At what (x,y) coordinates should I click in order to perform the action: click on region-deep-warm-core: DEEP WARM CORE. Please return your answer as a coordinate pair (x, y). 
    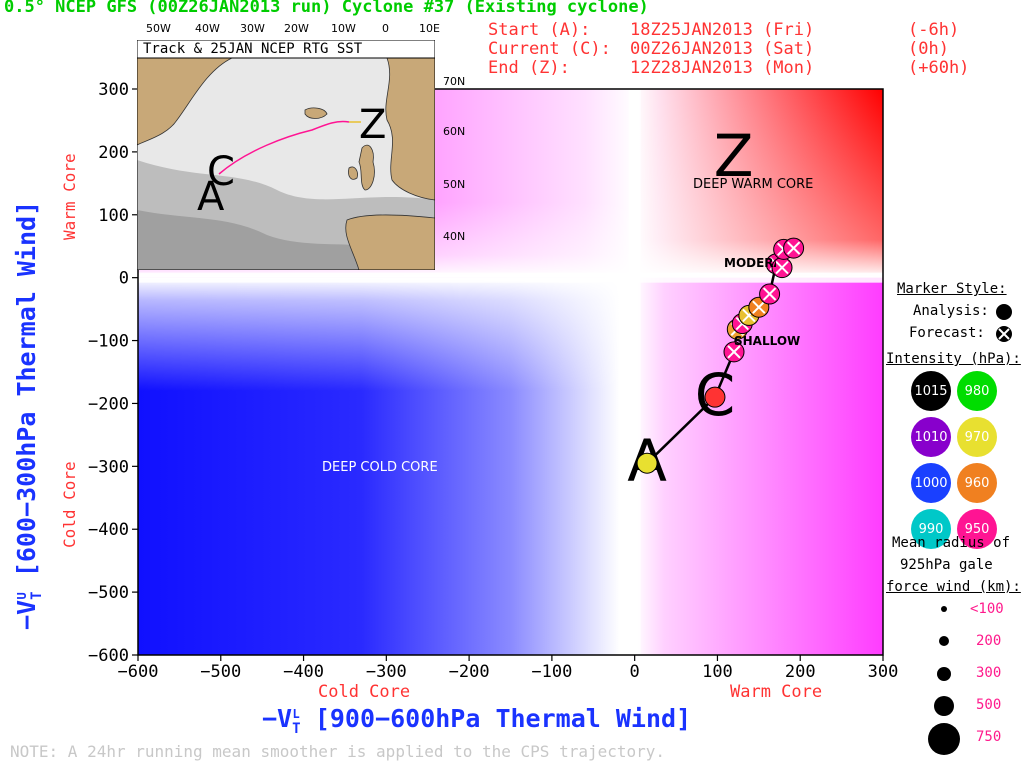
    Looking at the image, I should click on (753, 184).